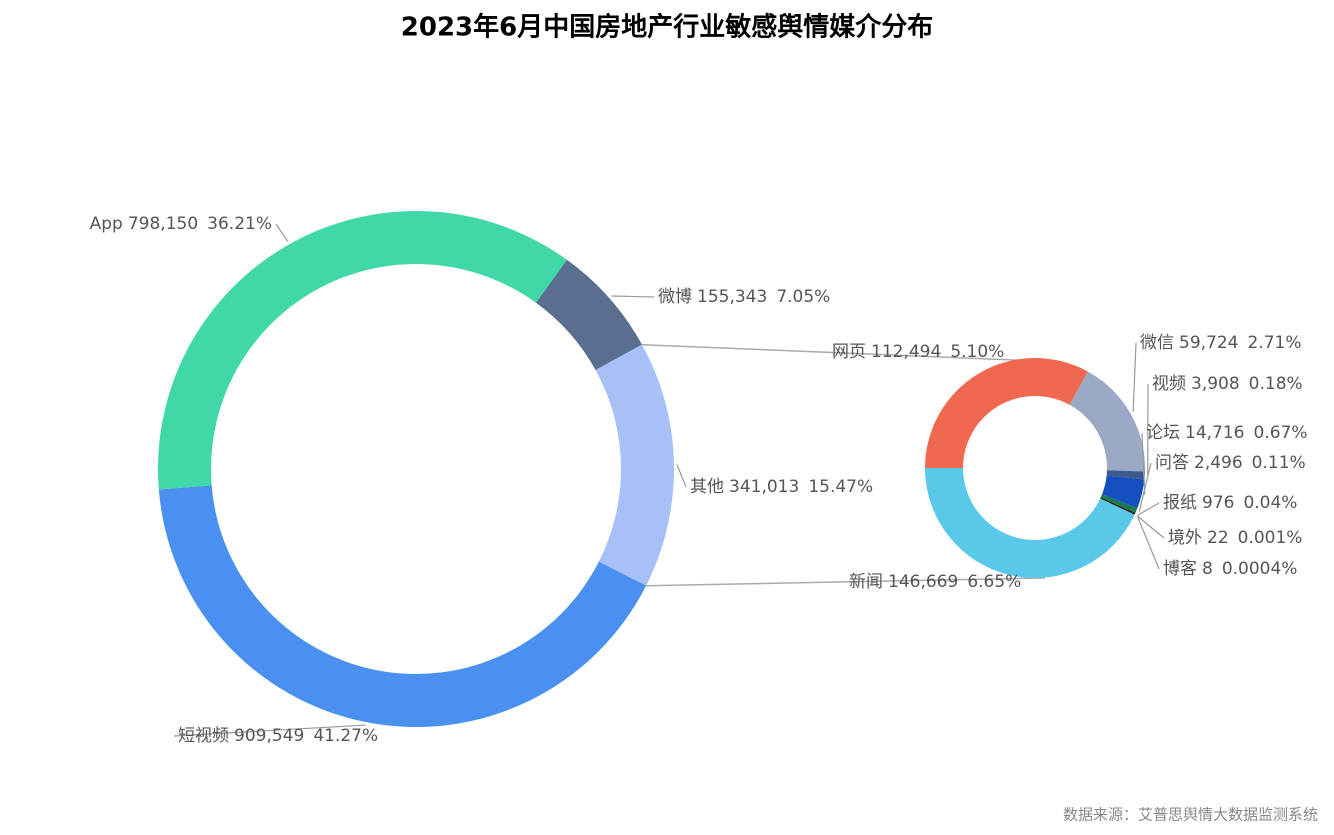 The height and width of the screenshot is (835, 1334). I want to click on label-name: 论坛, so click(1163, 433).